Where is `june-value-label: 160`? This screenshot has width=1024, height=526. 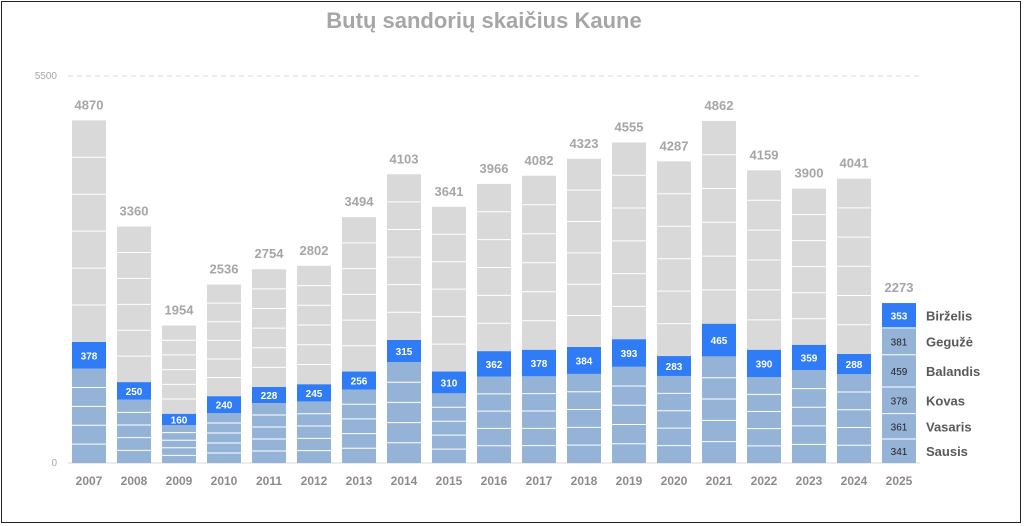
june-value-label: 160 is located at coordinates (179, 420).